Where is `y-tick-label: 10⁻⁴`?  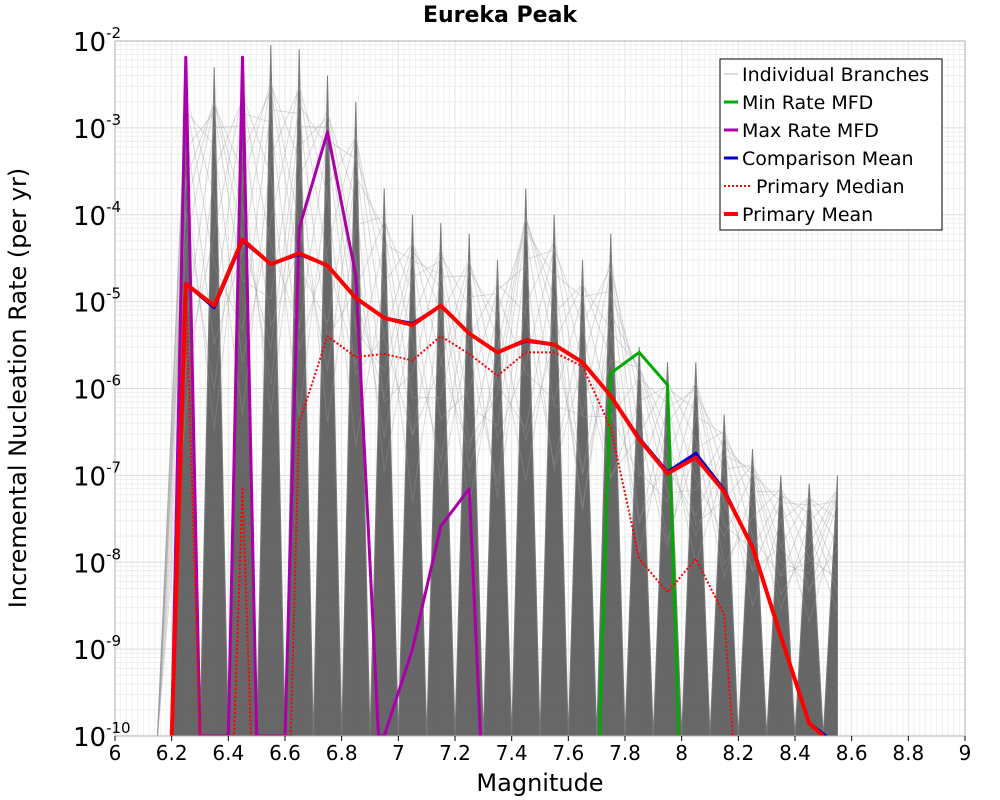 y-tick-label: 10⁻⁴ is located at coordinates (97, 215).